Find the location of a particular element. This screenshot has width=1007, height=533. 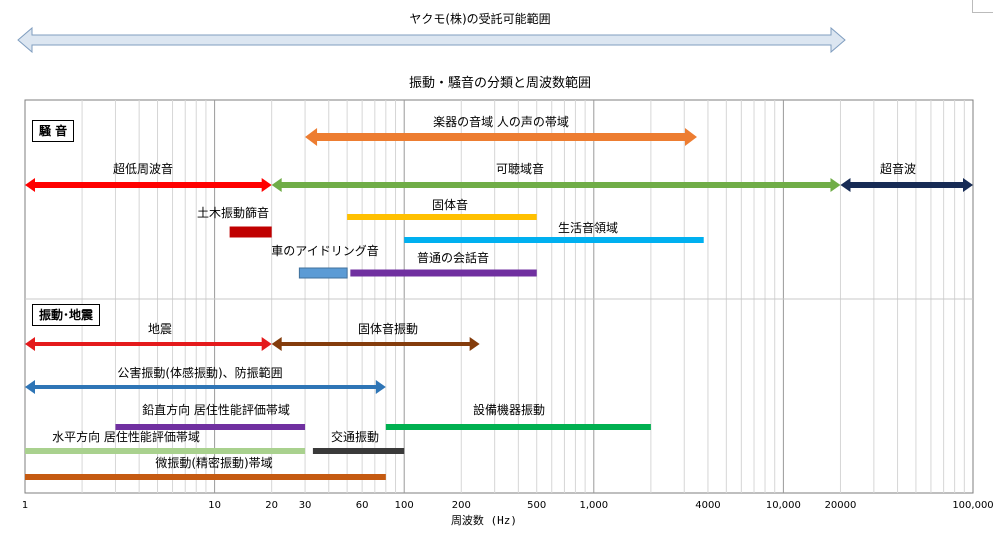

page-corner-mark is located at coordinates (982, 6).